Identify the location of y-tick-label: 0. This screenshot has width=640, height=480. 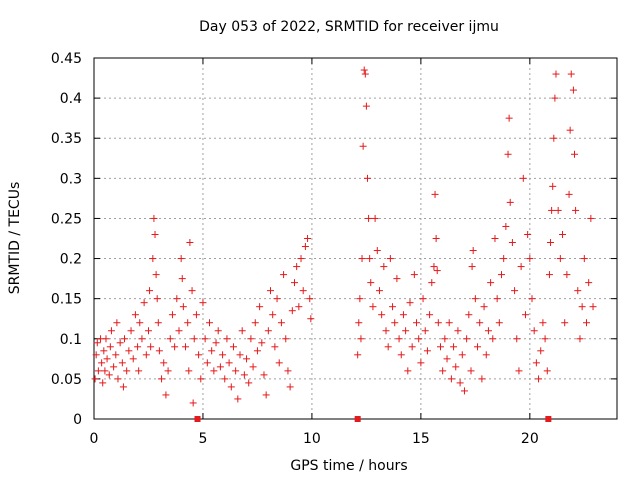
(77, 420).